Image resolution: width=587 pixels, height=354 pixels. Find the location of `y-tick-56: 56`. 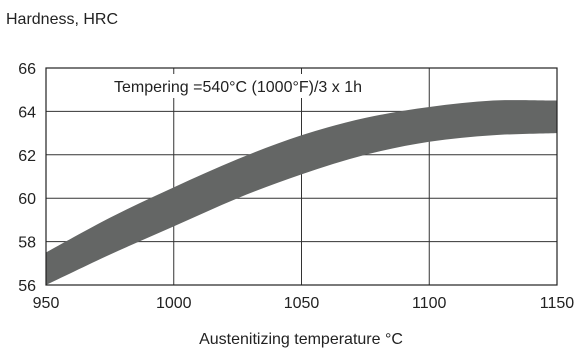

y-tick-56: 56 is located at coordinates (27, 286).